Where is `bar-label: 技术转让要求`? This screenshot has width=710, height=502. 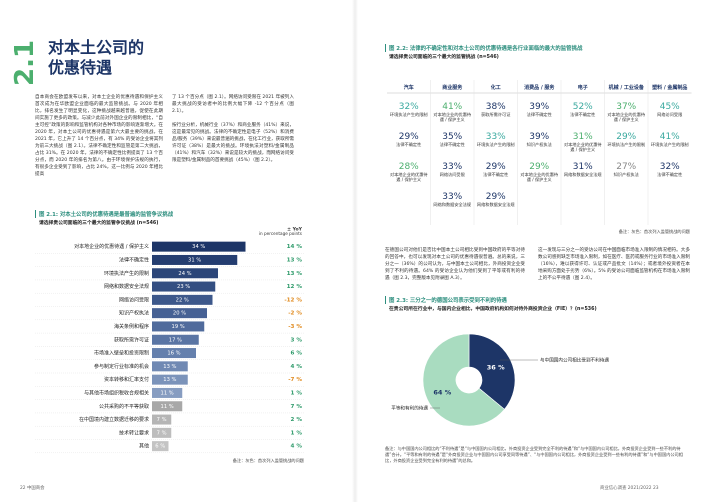
bar-label: 技术转让要求 is located at coordinates (134, 432).